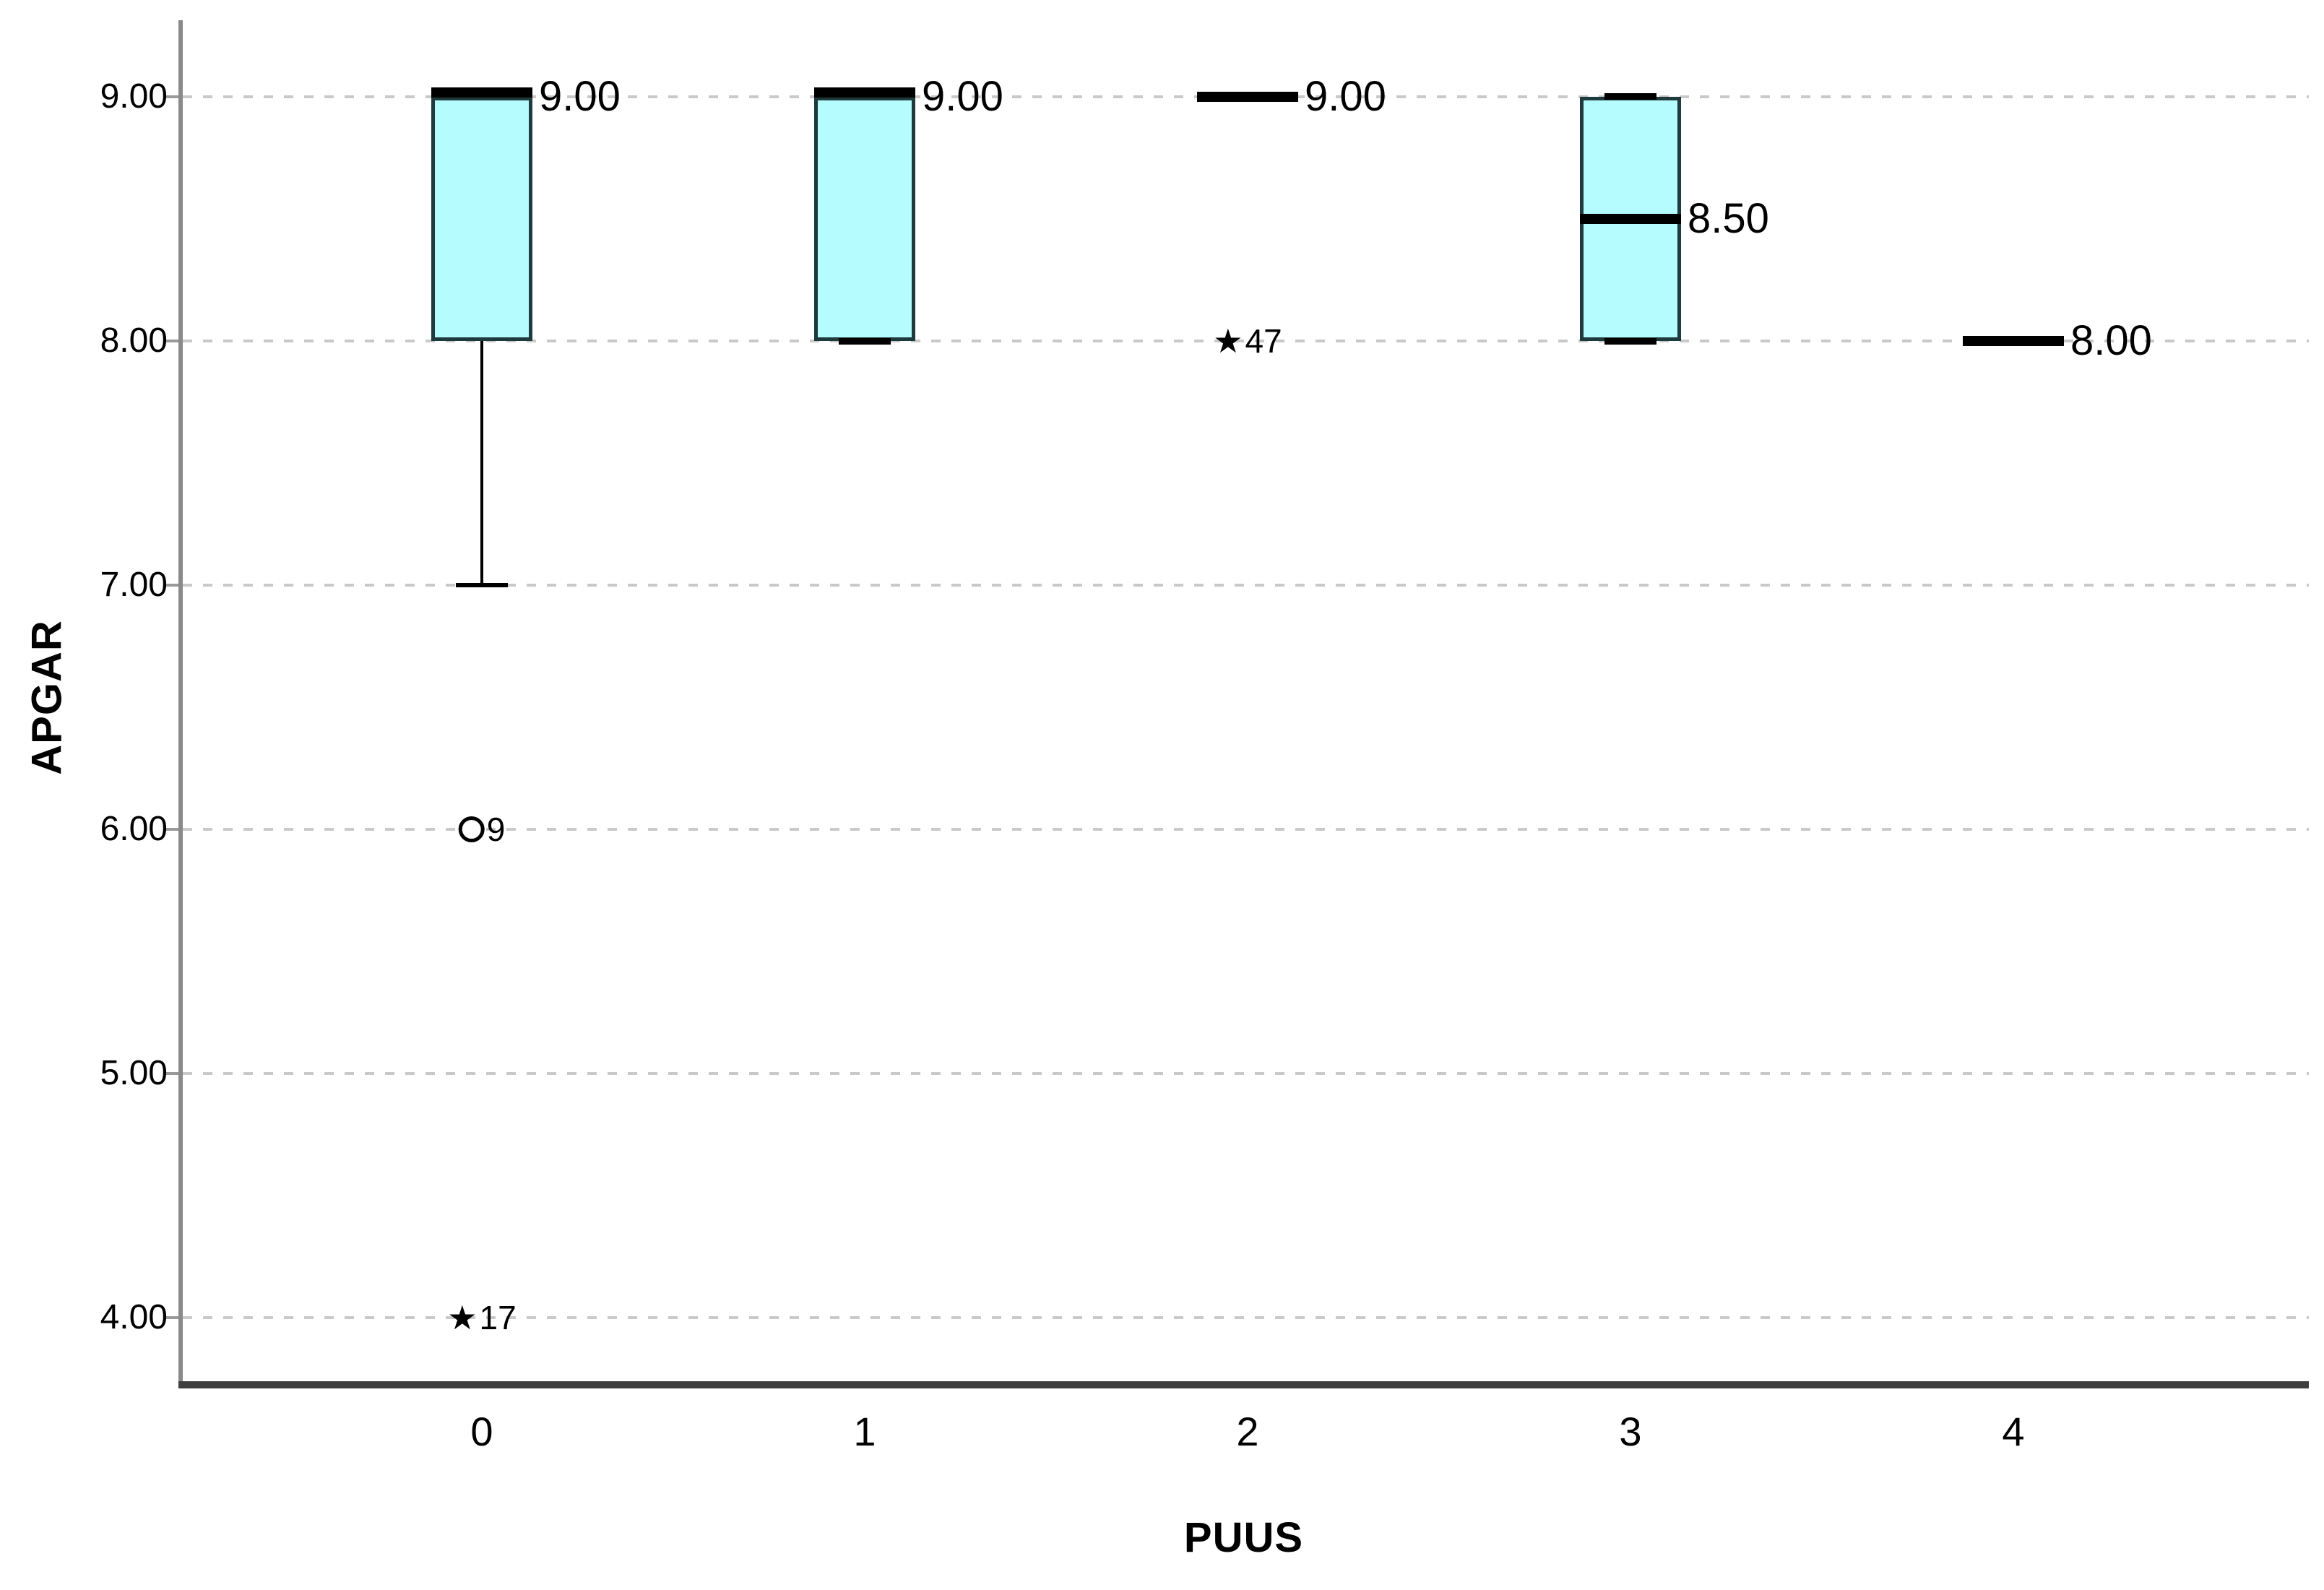  Describe the element at coordinates (134, 341) in the screenshot. I see `y-tick-label: 8.00` at that location.